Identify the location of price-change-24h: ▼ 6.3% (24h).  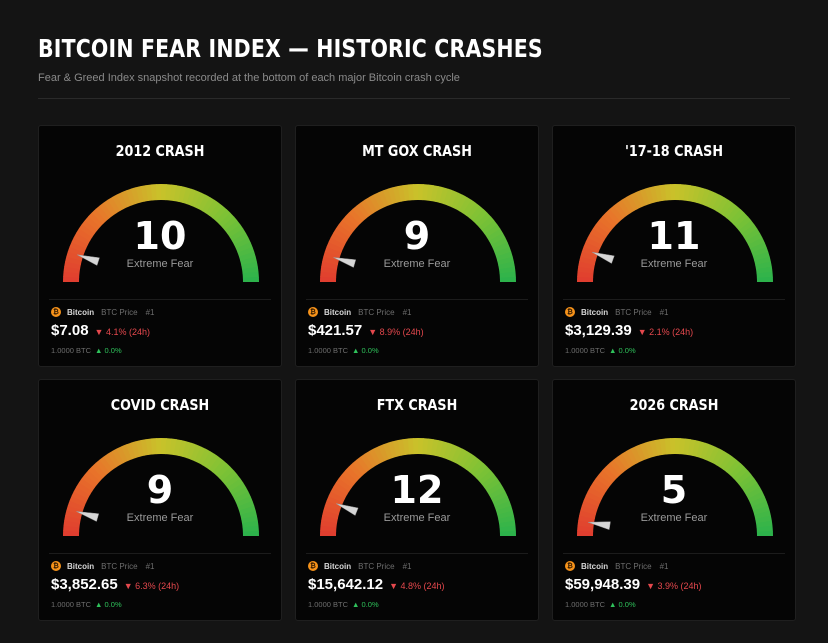
(151, 586).